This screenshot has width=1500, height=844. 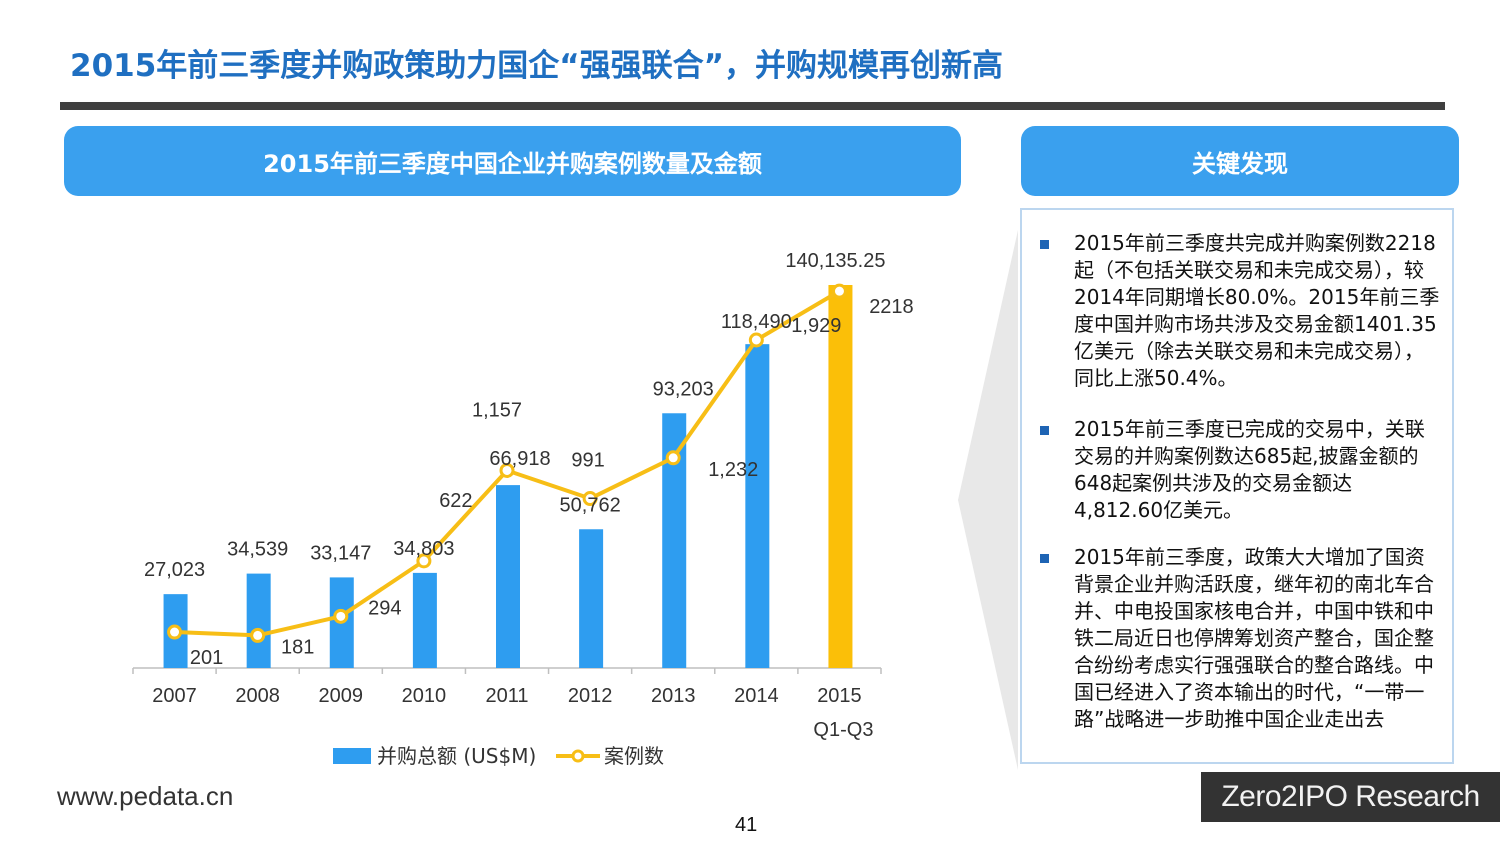 What do you see at coordinates (512, 163) in the screenshot?
I see `chart-panel-title: 2015年前三季度中国企业并购案例数量及金额` at bounding box center [512, 163].